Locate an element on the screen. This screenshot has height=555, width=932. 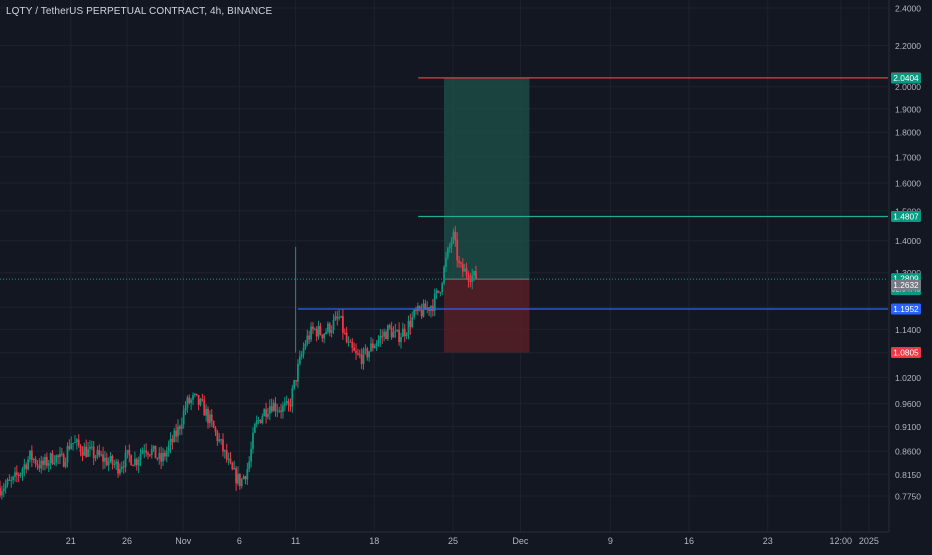
y-tick-label: 0.9600 is located at coordinates (908, 404).